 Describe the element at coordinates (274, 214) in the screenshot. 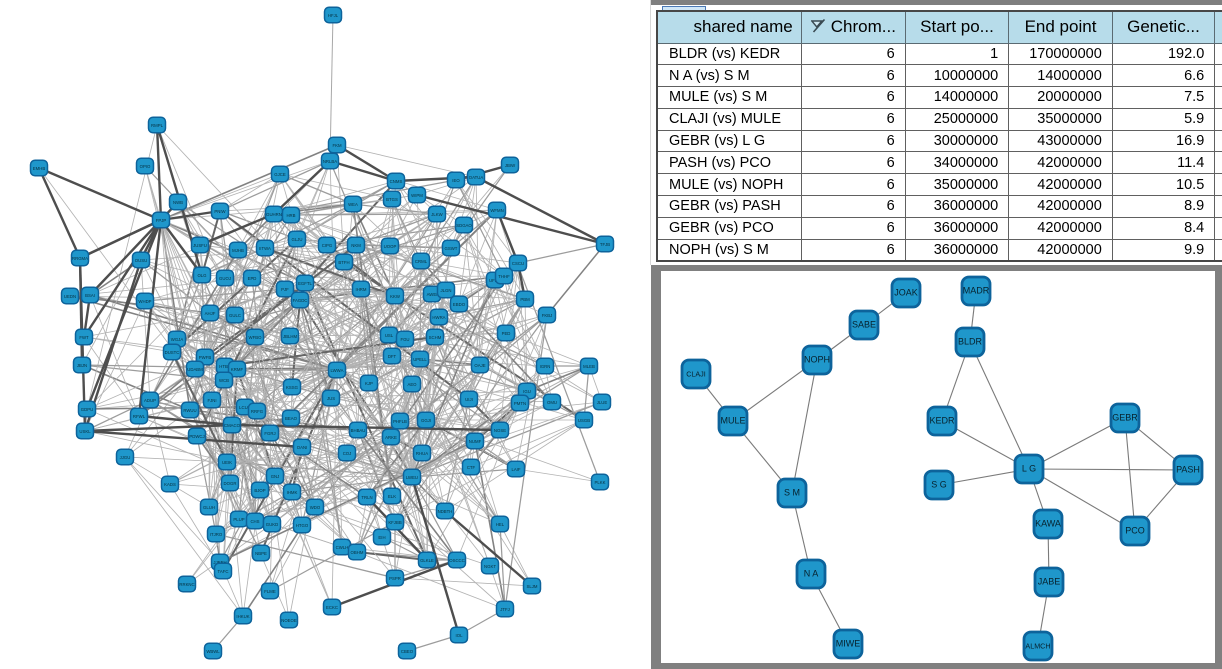

I see `svg-text: GUHRN` at that location.